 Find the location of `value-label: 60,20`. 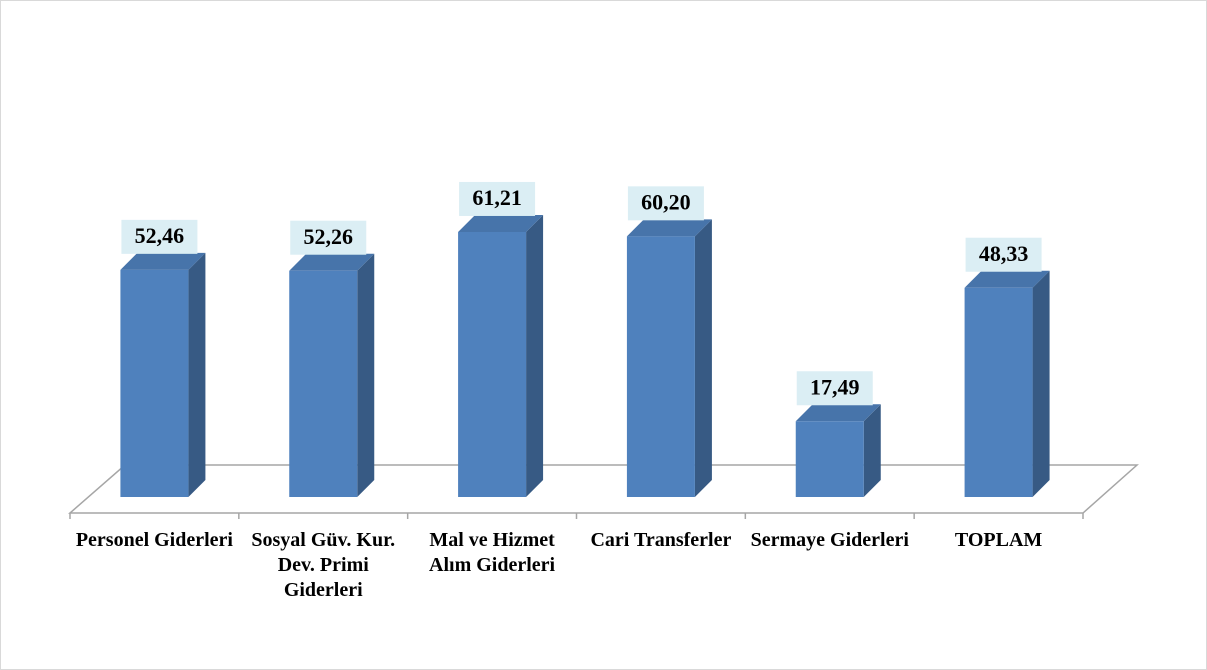

value-label: 60,20 is located at coordinates (666, 201).